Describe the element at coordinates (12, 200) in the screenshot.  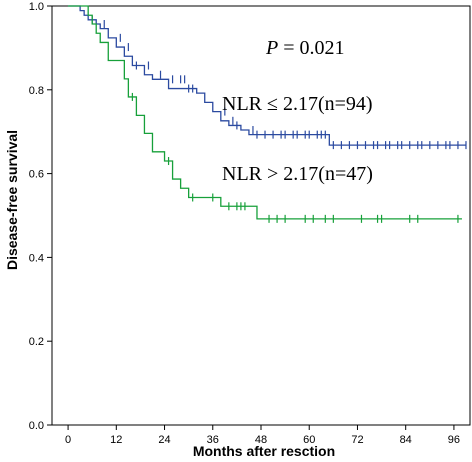
I see `y-axis-title: Disease-free survival` at that location.